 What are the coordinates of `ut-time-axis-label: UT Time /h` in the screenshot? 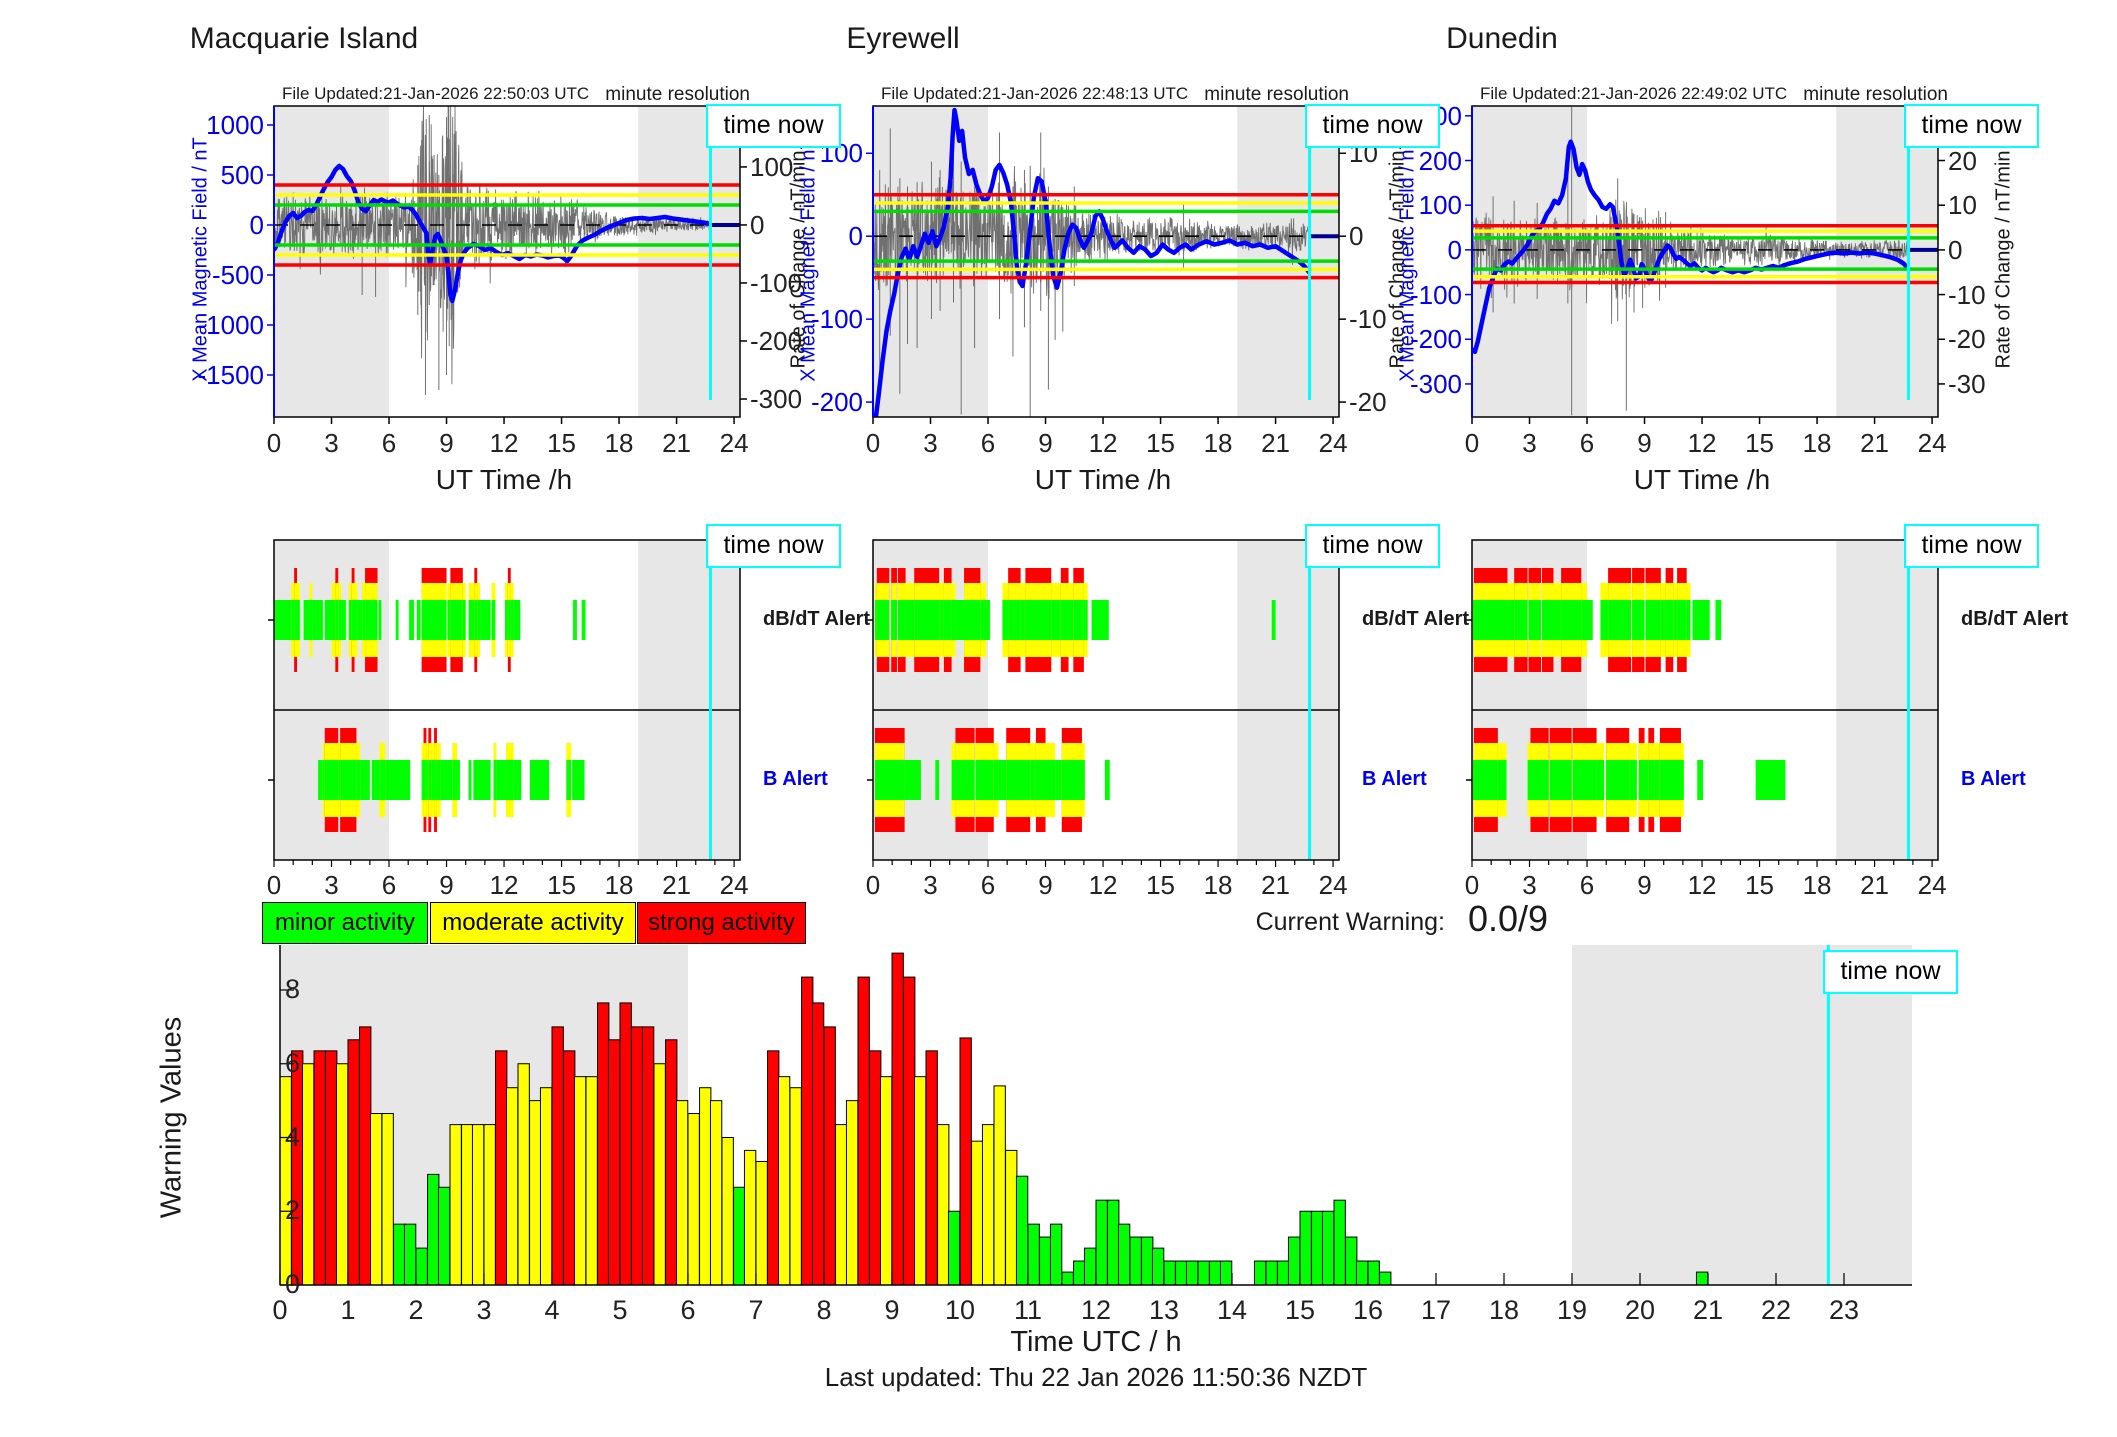 It's located at (504, 479).